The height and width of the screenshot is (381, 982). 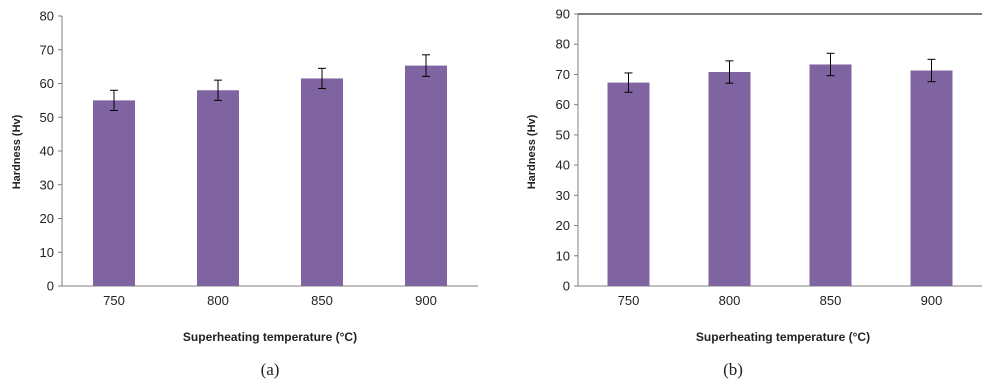 I want to click on chart-b-y-tick-label: 60, so click(x=563, y=104).